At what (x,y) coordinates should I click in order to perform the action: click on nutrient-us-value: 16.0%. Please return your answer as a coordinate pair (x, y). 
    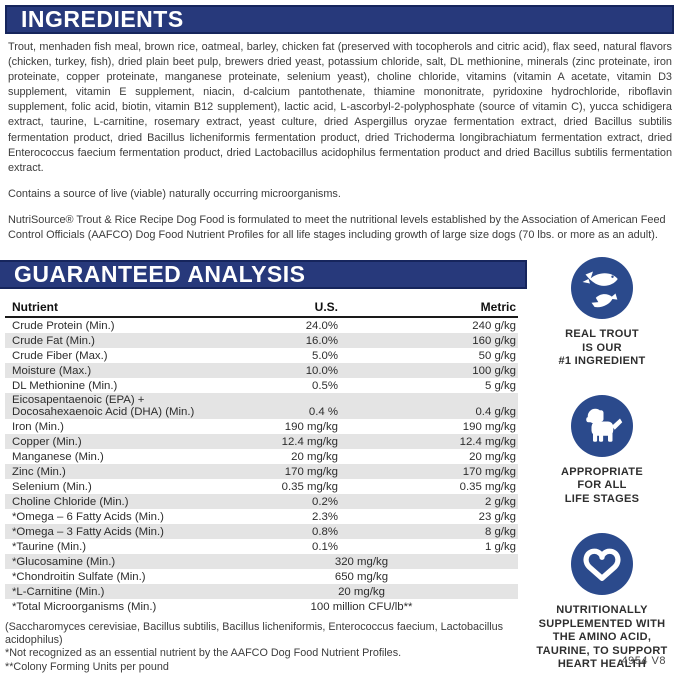
    Looking at the image, I should click on (321, 341).